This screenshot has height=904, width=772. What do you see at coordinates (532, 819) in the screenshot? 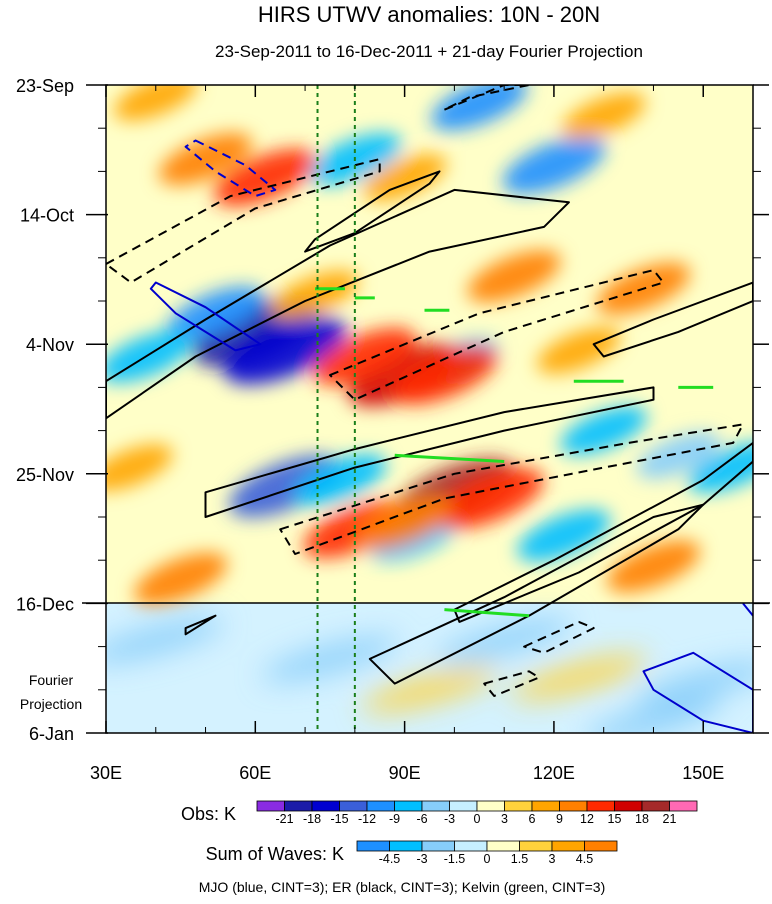
I see `legend-level: 6` at bounding box center [532, 819].